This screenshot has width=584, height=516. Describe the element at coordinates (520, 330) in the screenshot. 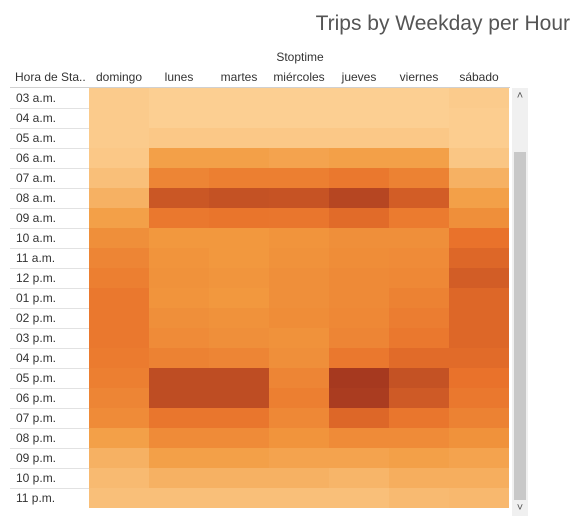

I see `scrollbar-thumb` at that location.